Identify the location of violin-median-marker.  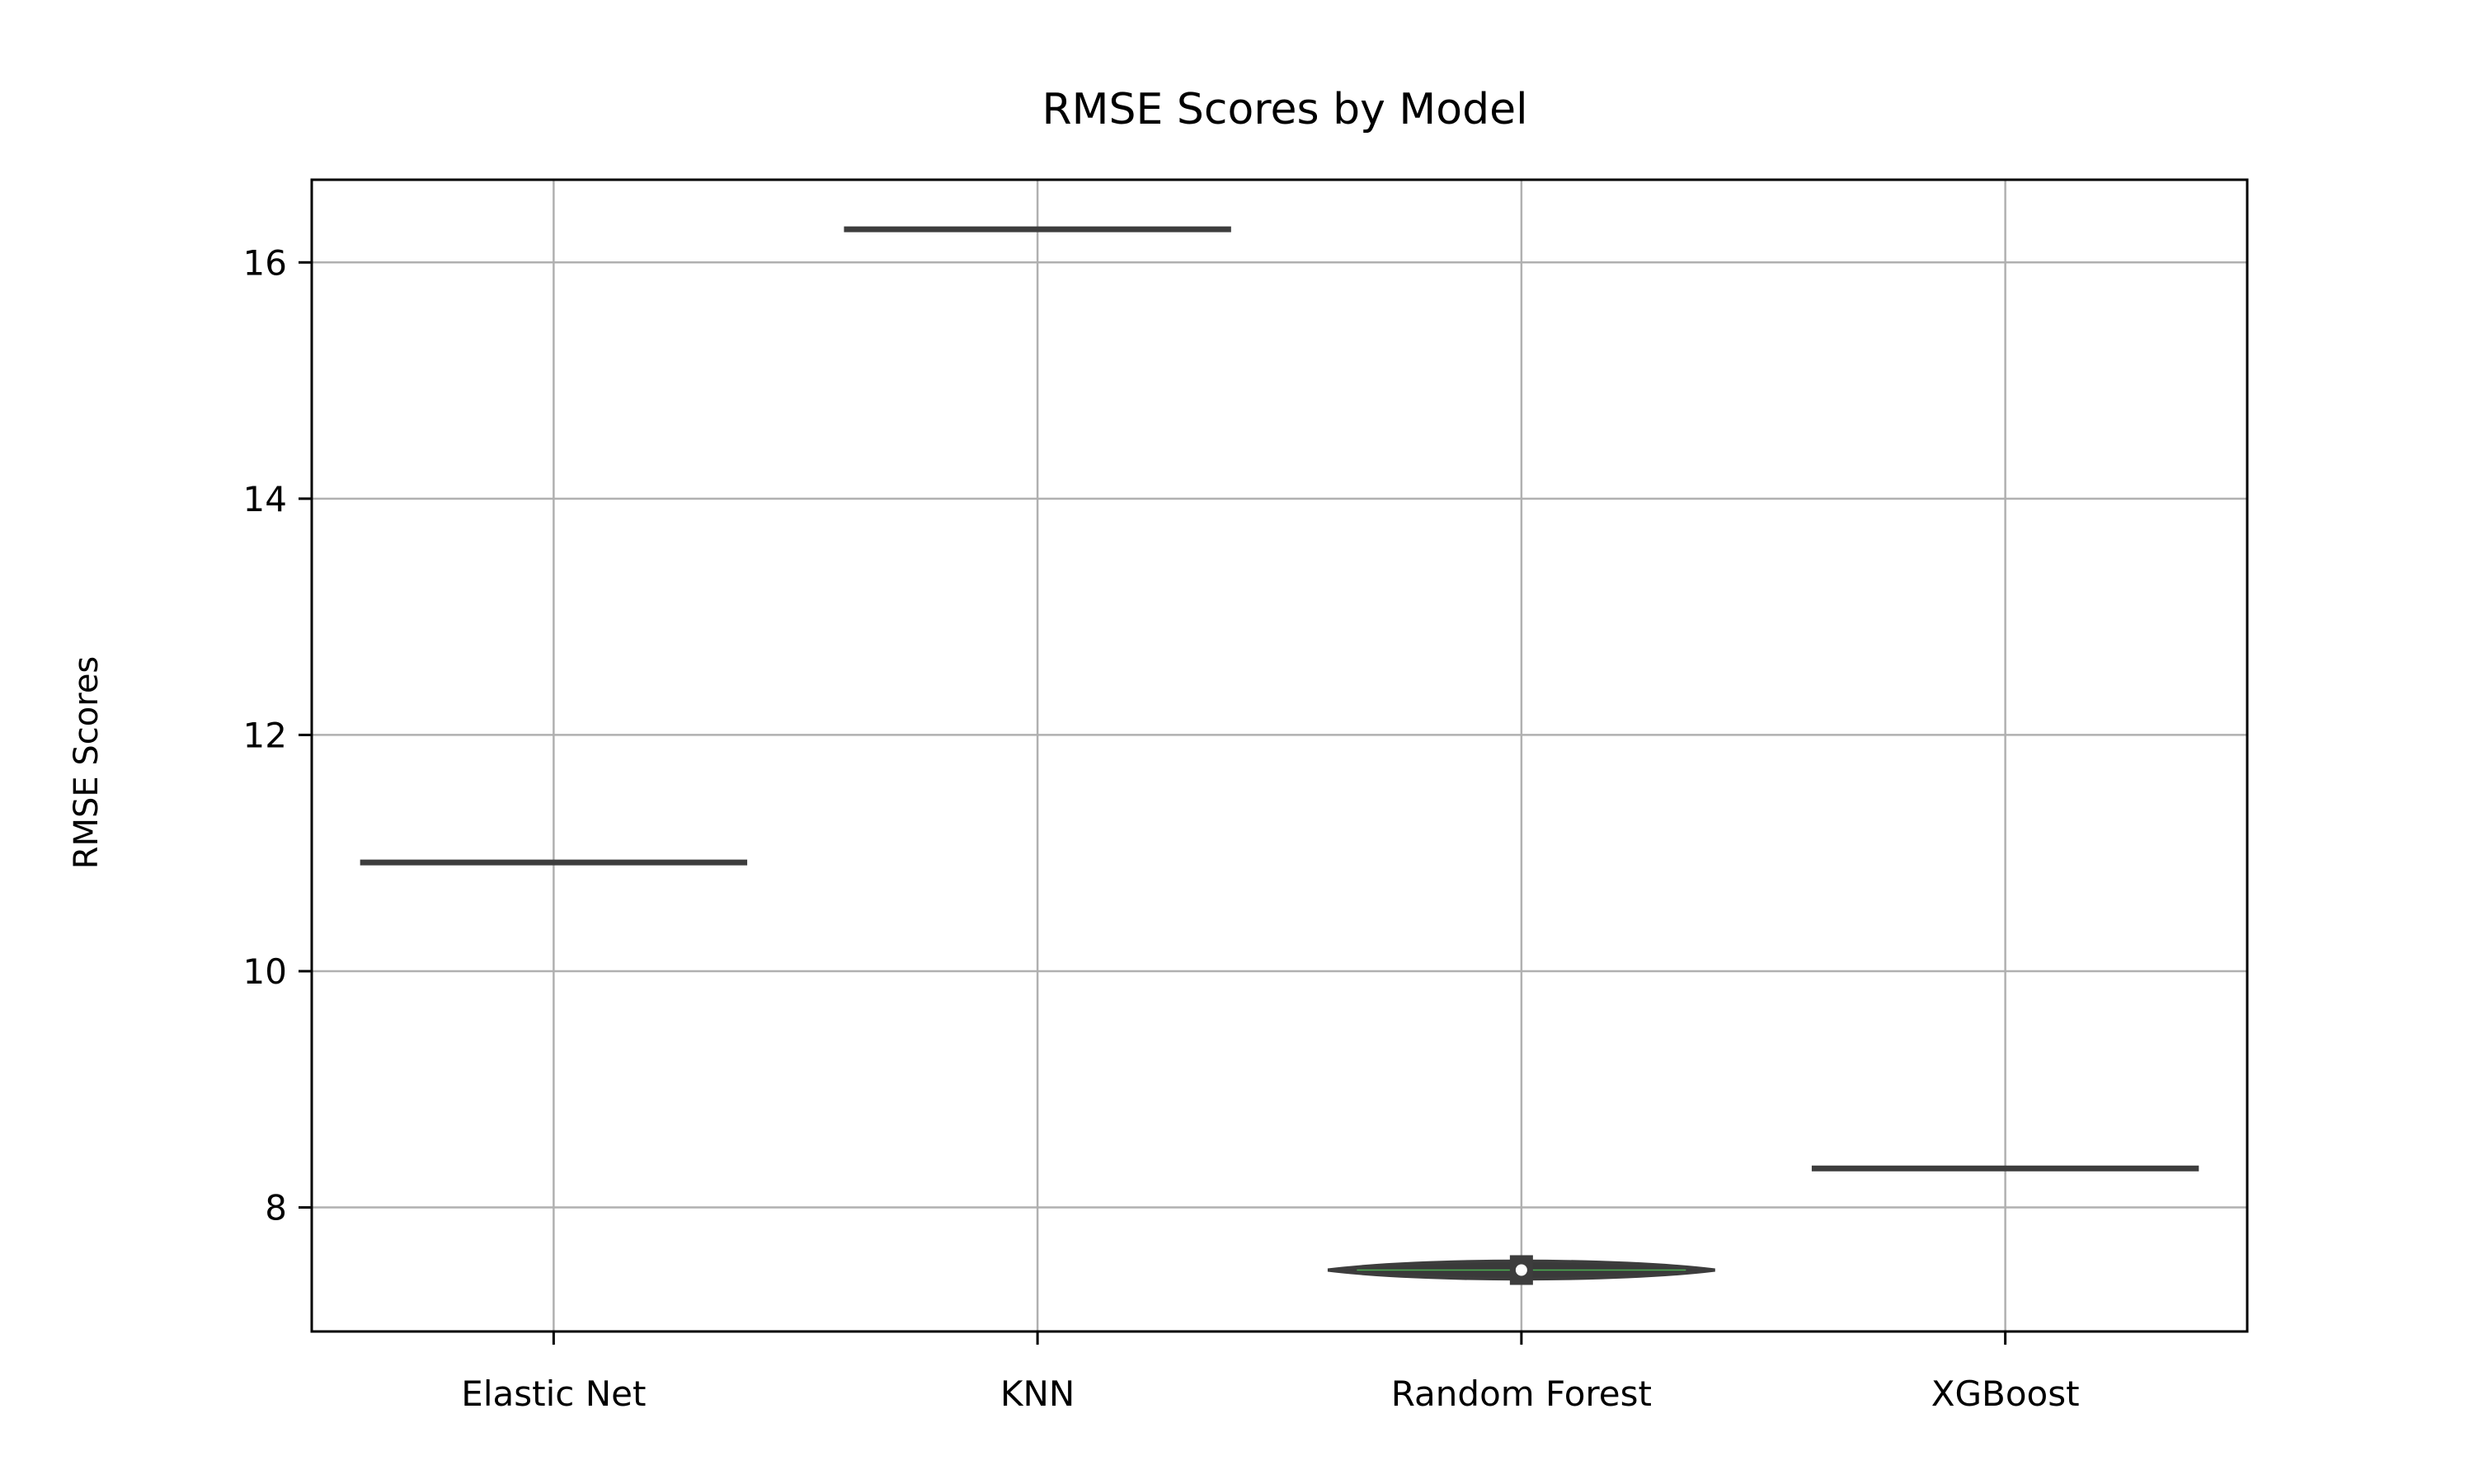
(1521, 1270).